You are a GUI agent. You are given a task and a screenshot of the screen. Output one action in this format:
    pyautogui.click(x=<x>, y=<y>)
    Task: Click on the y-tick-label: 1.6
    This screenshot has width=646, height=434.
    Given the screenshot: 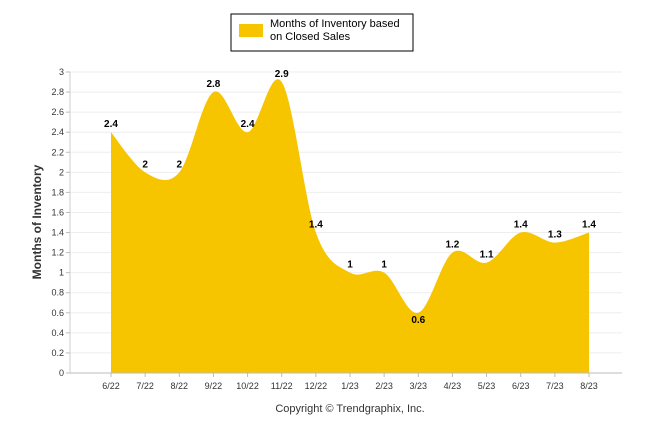 What is the action you would take?
    pyautogui.click(x=57, y=212)
    